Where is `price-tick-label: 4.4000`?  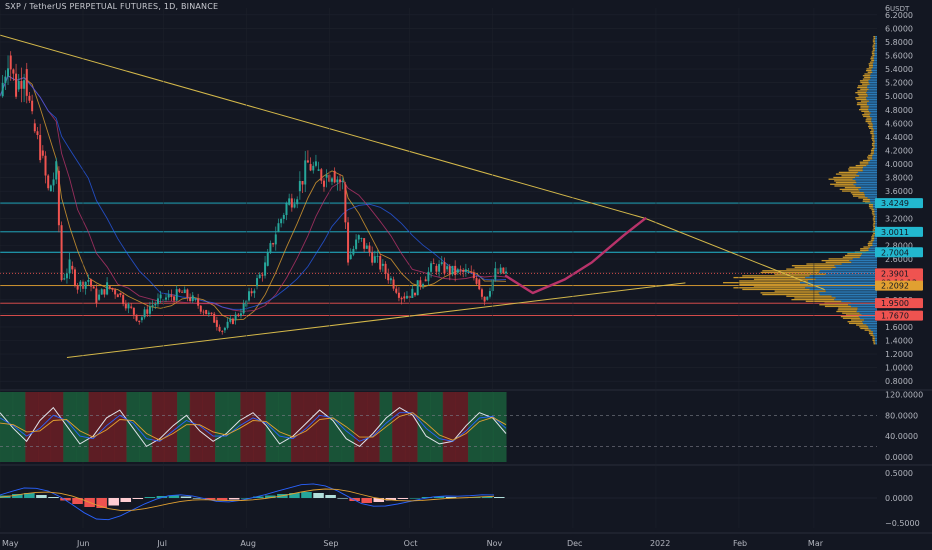 price-tick-label: 4.4000 is located at coordinates (899, 137).